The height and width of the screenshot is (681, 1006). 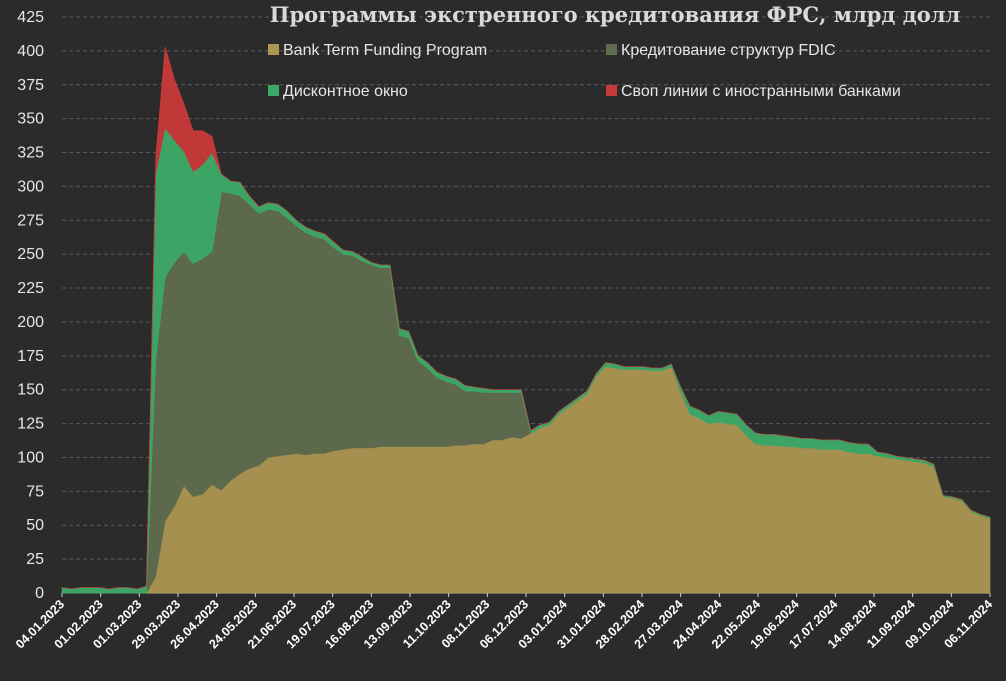 I want to click on y-tick-label: 400, so click(x=30, y=51).